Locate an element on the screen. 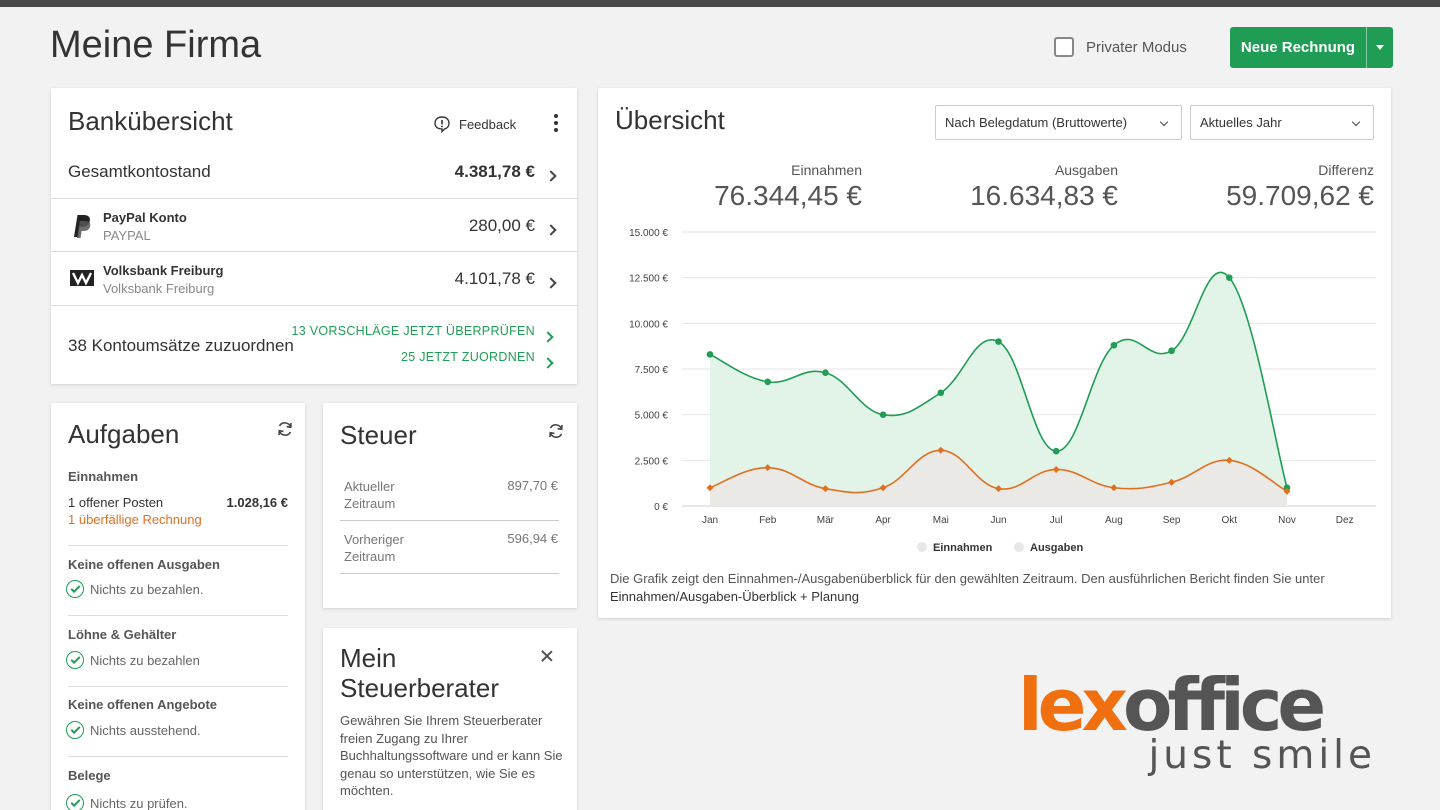  new-invoice-dropdown-button is located at coordinates (1379, 47).